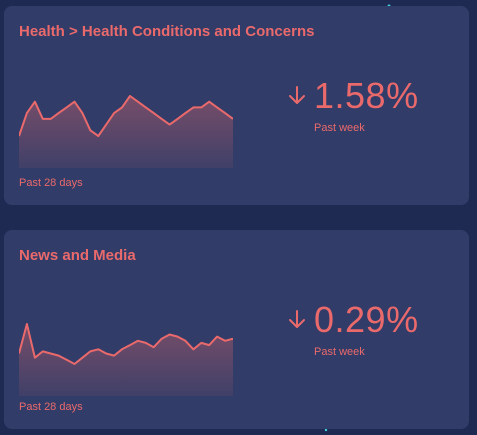 The width and height of the screenshot is (477, 435). I want to click on change-value: 1.58%, so click(366, 95).